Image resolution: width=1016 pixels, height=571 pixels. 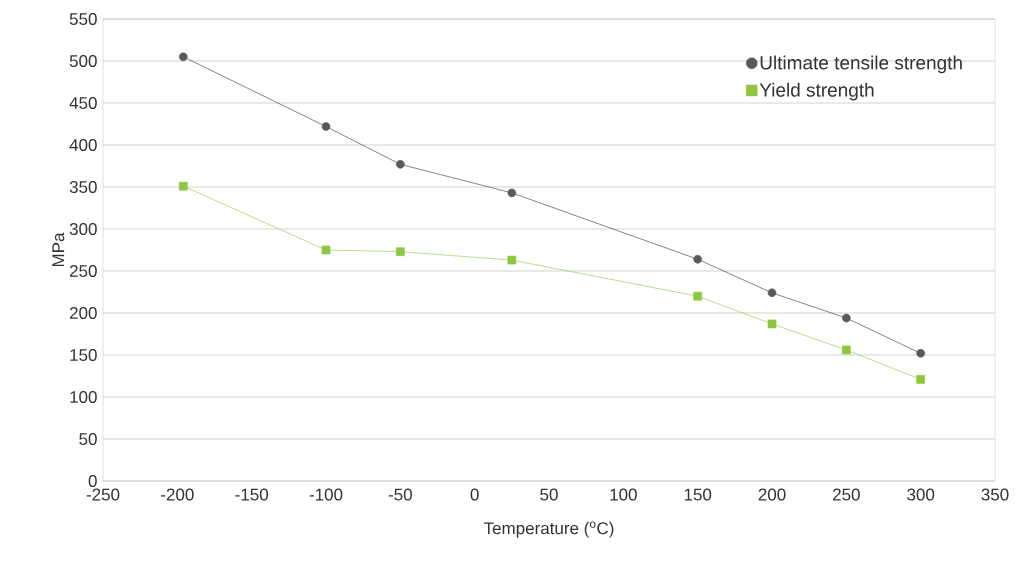 I want to click on x-tick-label: 100, so click(x=623, y=494).